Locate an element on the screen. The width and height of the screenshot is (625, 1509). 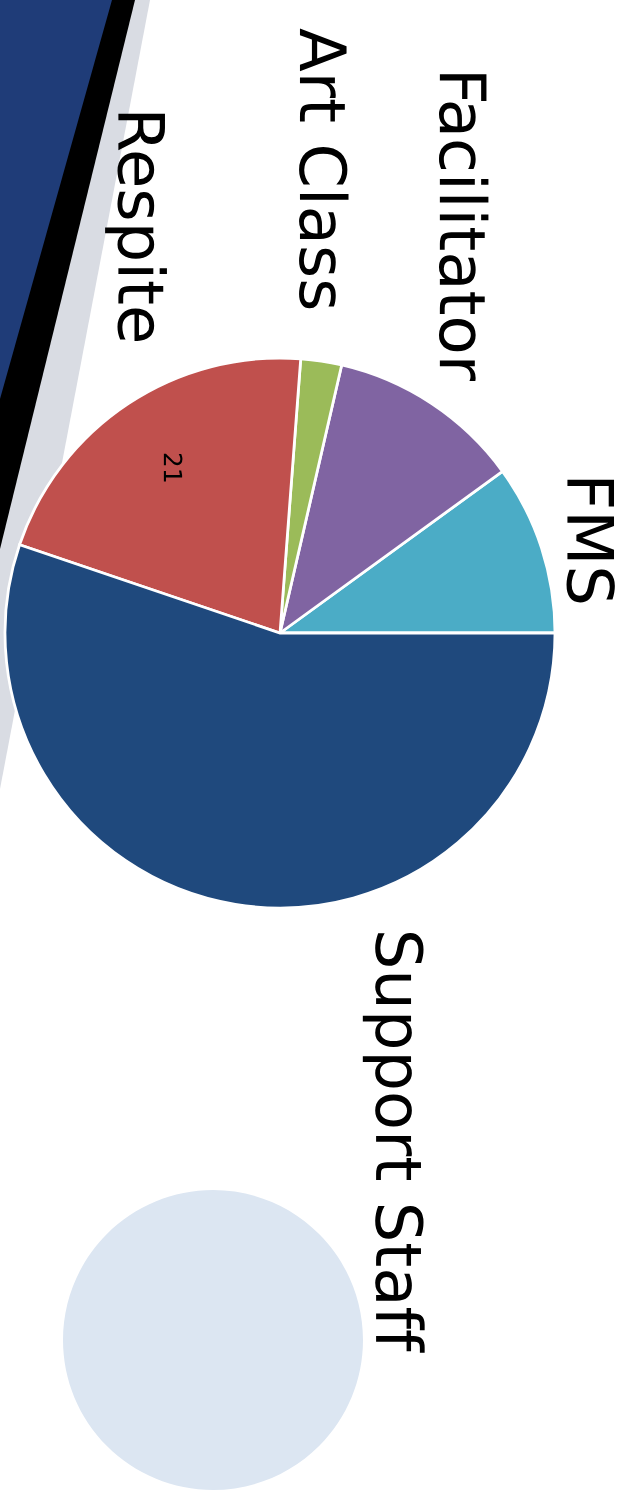
slice-label: Respite is located at coordinates (136, 227).